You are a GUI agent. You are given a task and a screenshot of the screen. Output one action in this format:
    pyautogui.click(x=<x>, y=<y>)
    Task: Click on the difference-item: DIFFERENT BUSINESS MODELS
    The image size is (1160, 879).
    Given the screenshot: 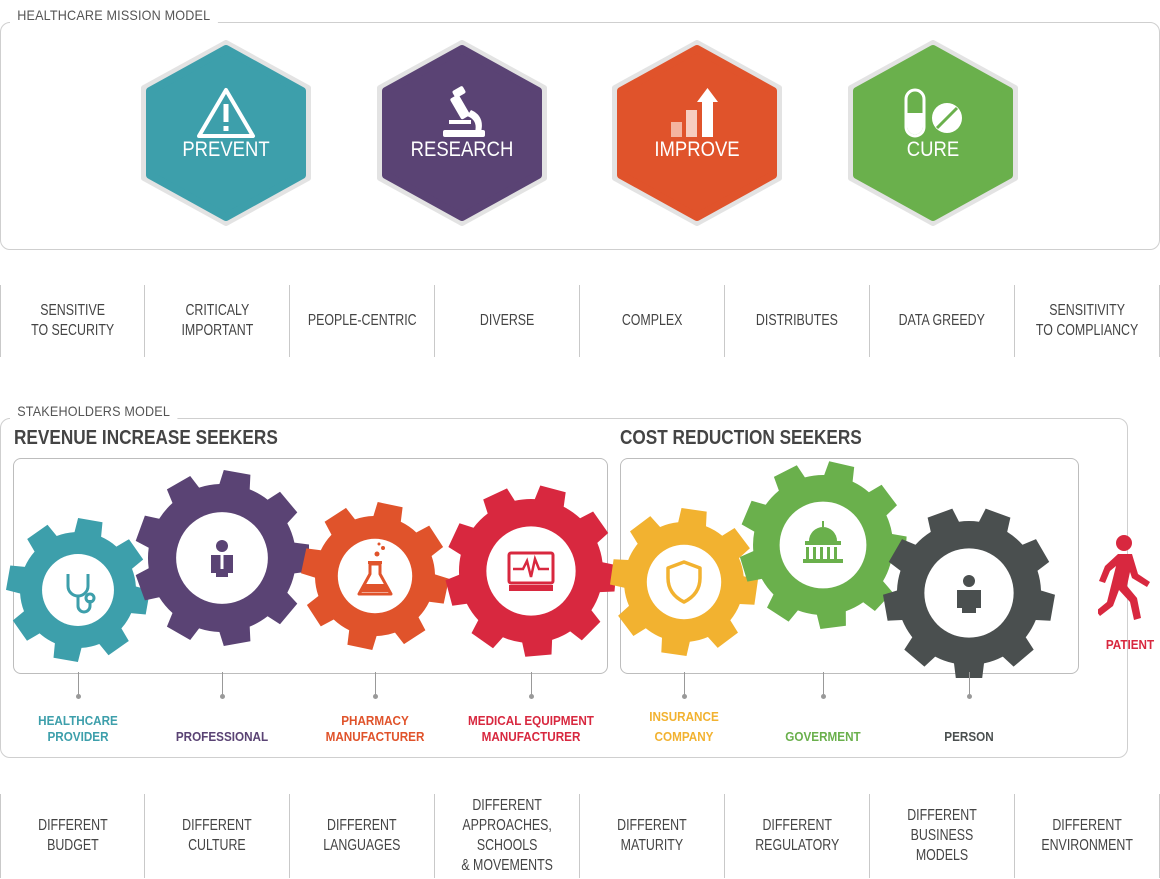 What is the action you would take?
    pyautogui.click(x=942, y=836)
    